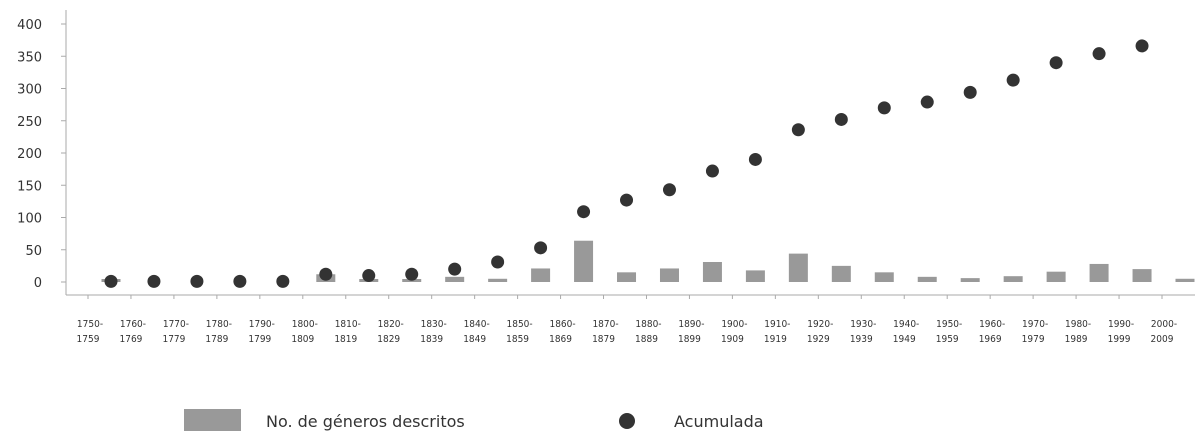 This screenshot has width=1195, height=435. I want to click on bar-1920-1929, so click(841, 273).